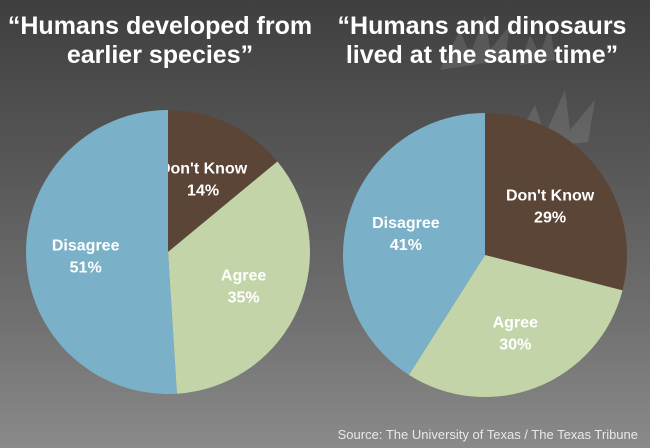 The image size is (650, 448). I want to click on chart-title-line: earlier species”, so click(160, 55).